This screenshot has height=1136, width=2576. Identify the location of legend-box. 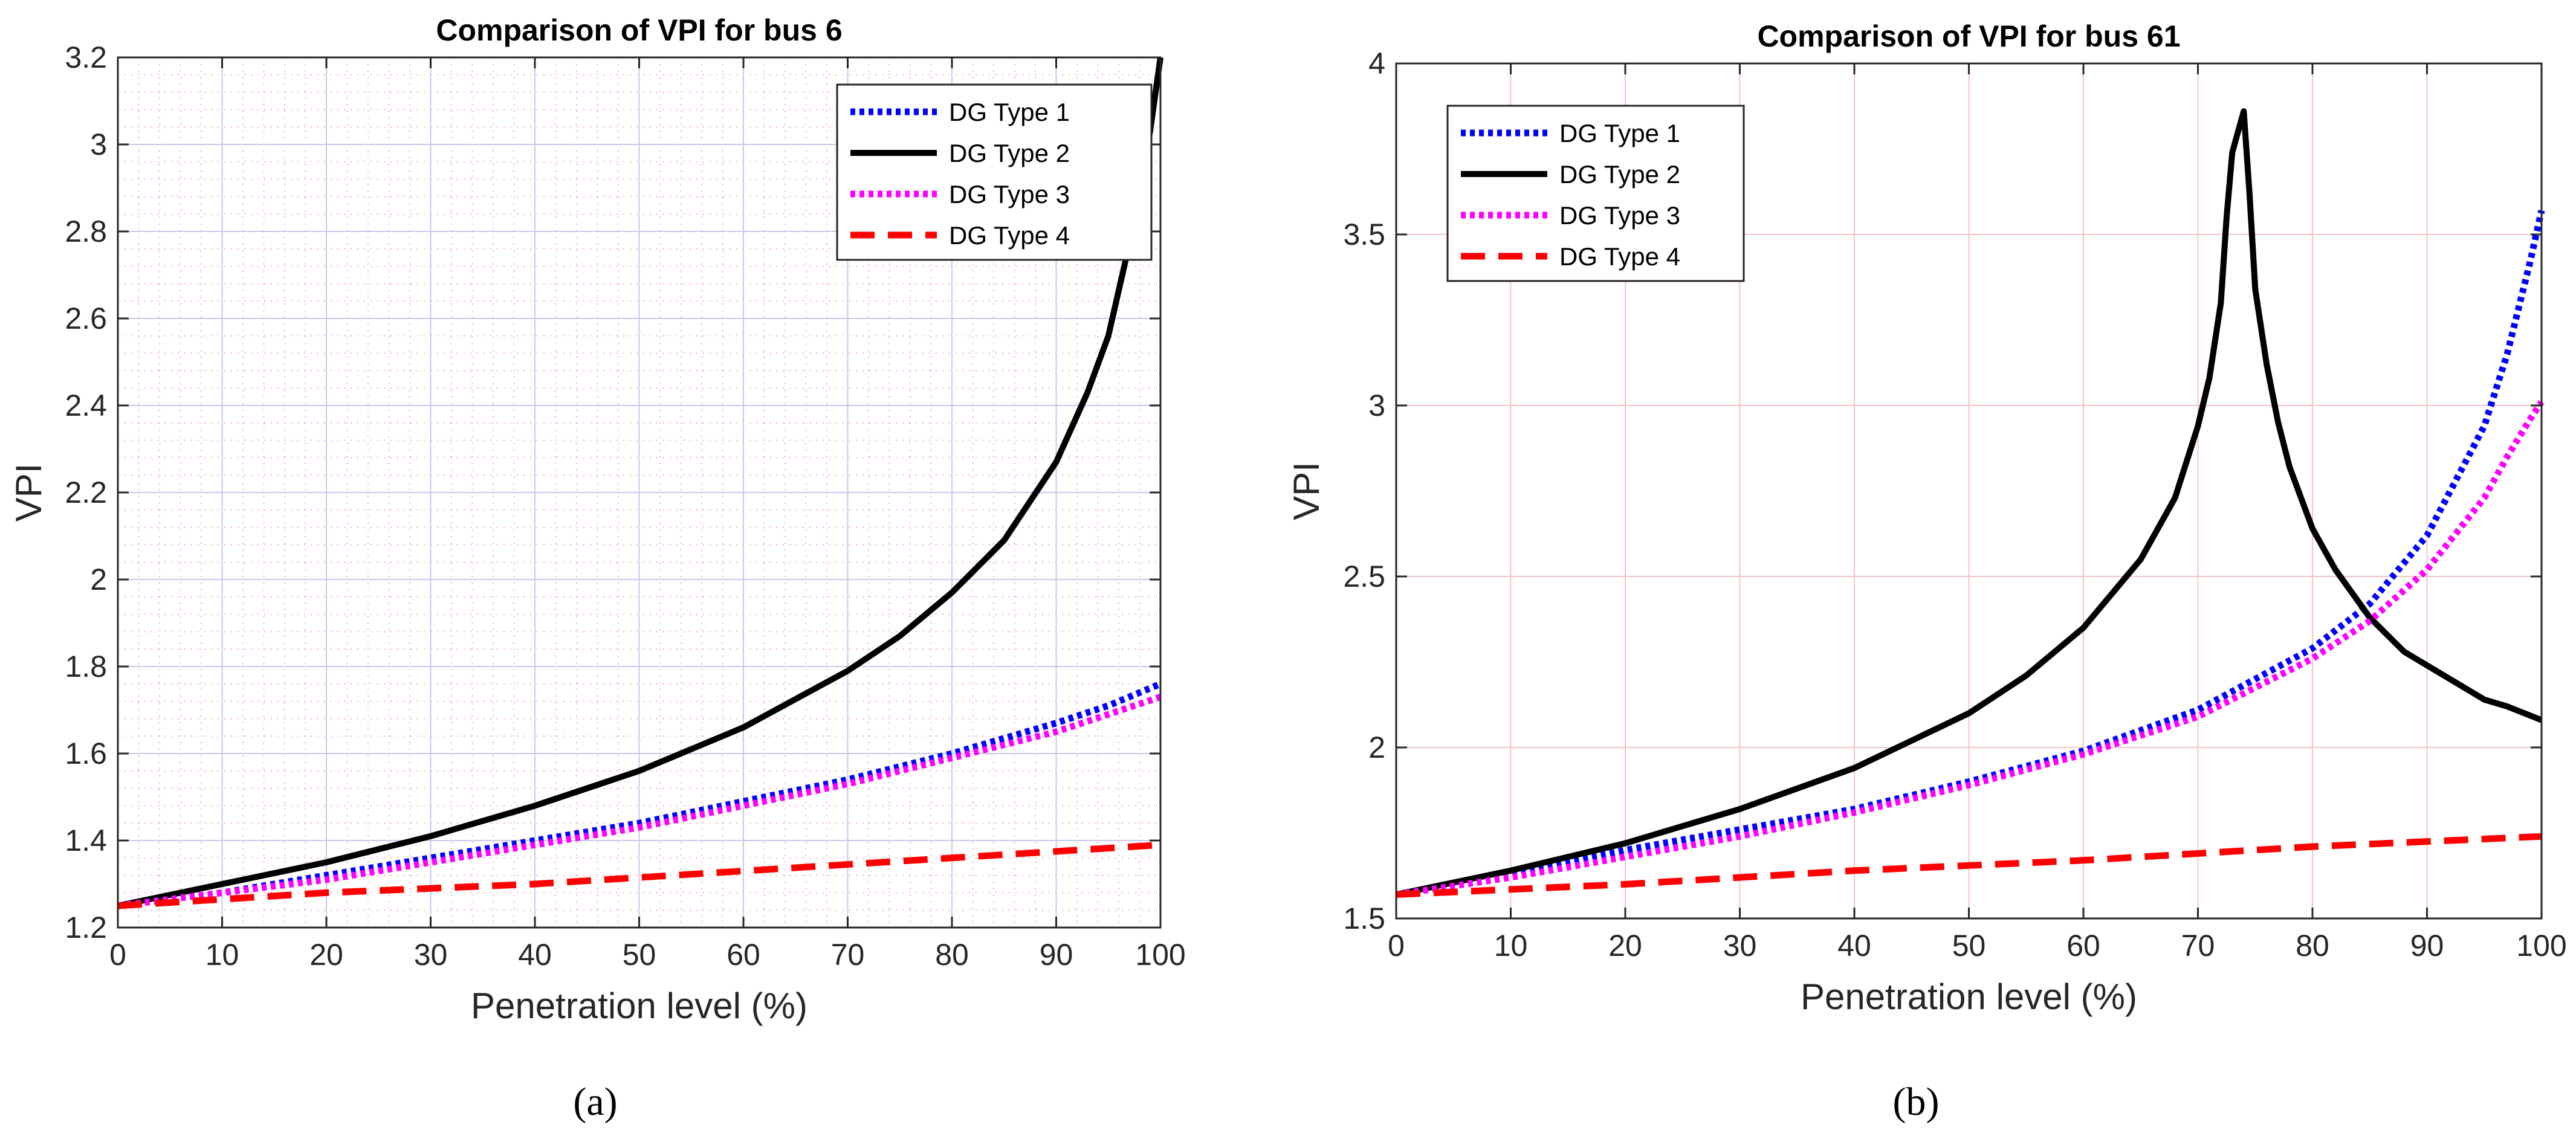
(1595, 193).